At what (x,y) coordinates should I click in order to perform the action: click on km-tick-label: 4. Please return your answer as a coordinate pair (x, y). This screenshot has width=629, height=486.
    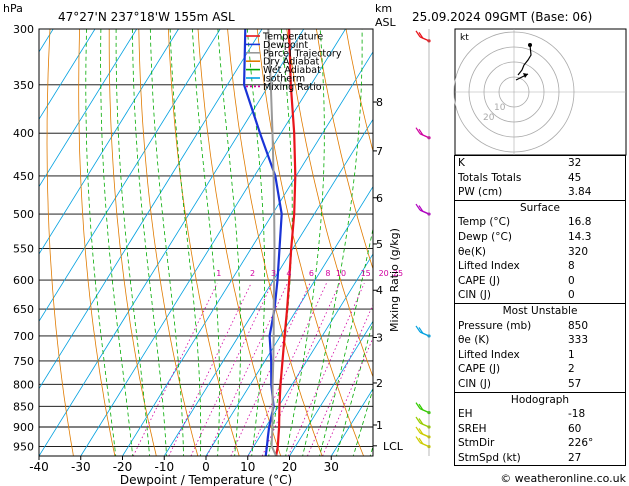
    Looking at the image, I should click on (379, 290).